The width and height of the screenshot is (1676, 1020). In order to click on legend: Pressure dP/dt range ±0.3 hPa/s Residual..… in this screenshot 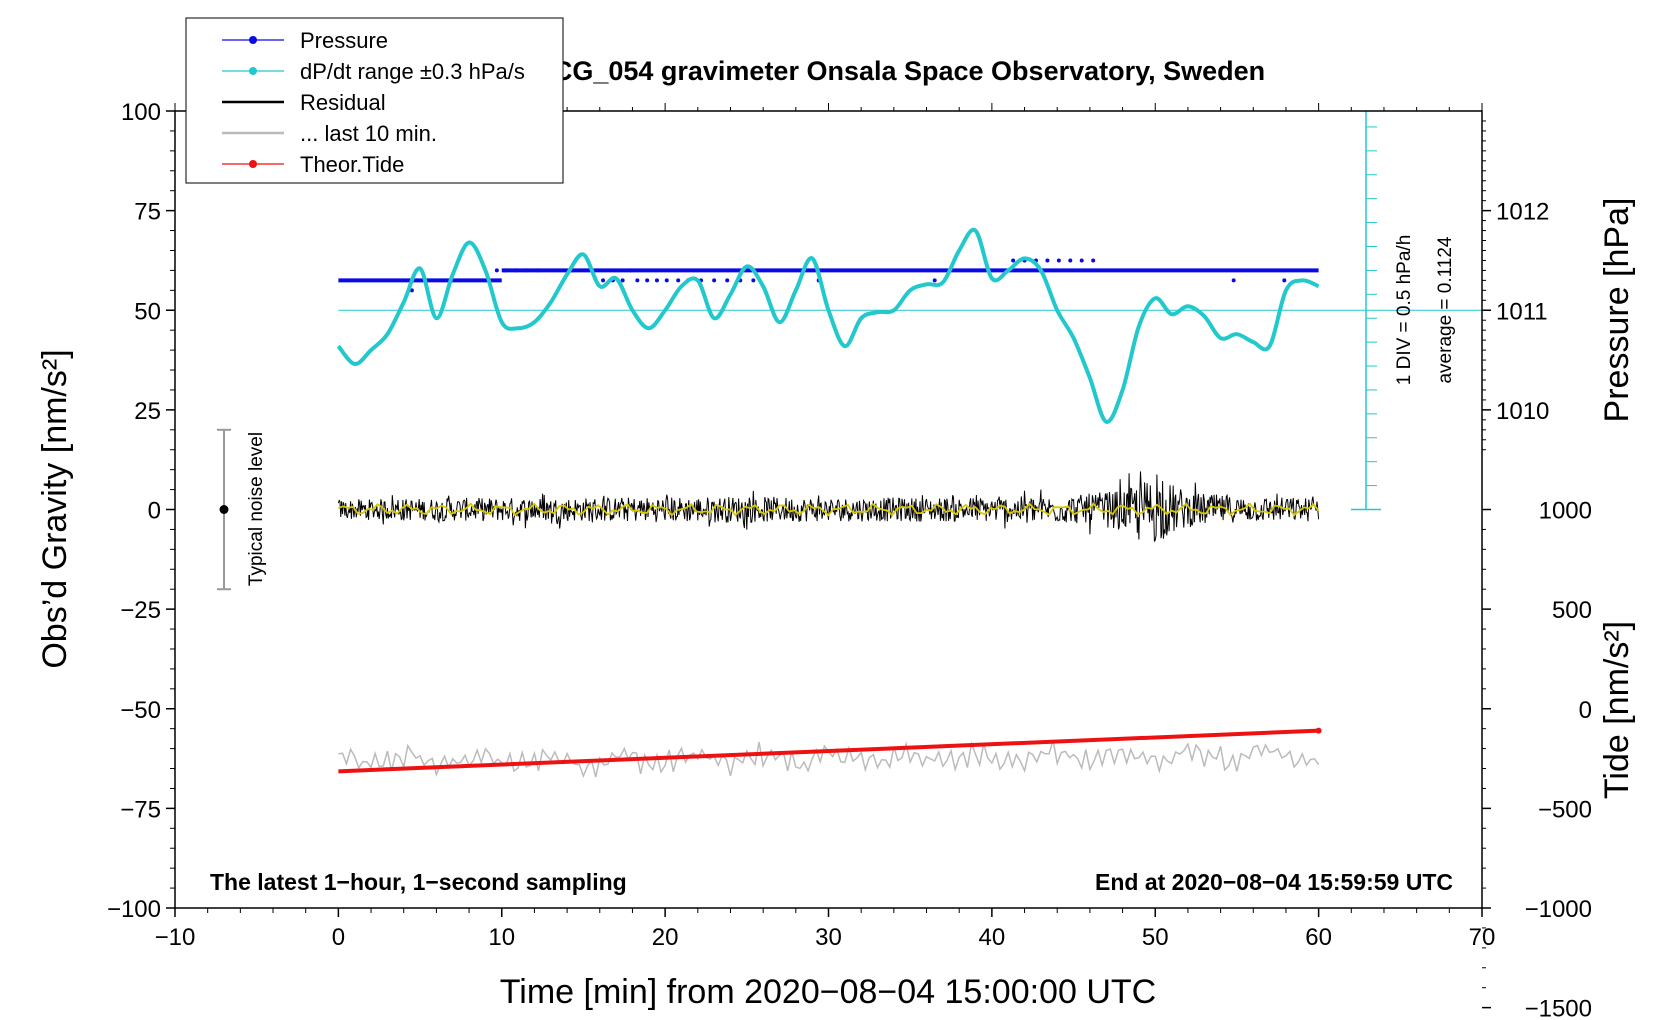, I will do `click(374, 100)`.